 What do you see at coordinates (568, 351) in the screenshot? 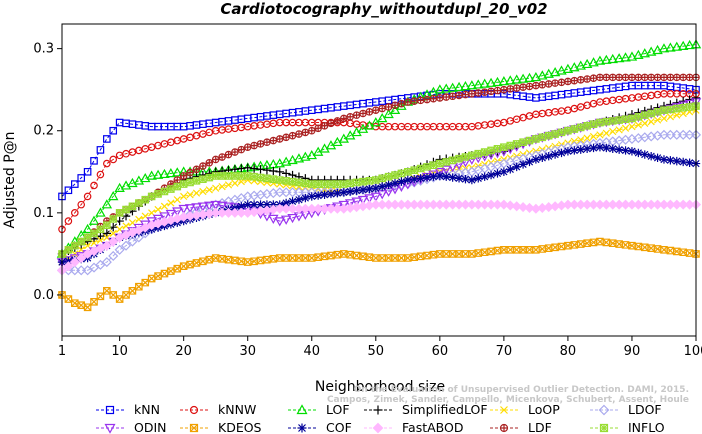
I see `x-tick-label: 80` at bounding box center [568, 351].